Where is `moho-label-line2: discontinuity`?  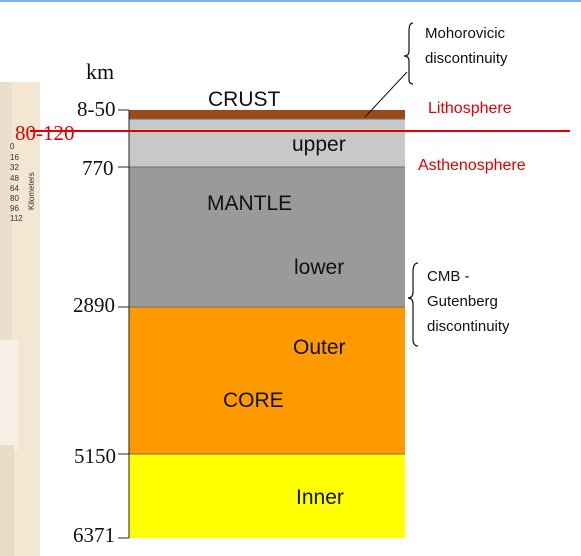
moho-label-line2: discontinuity is located at coordinates (466, 58).